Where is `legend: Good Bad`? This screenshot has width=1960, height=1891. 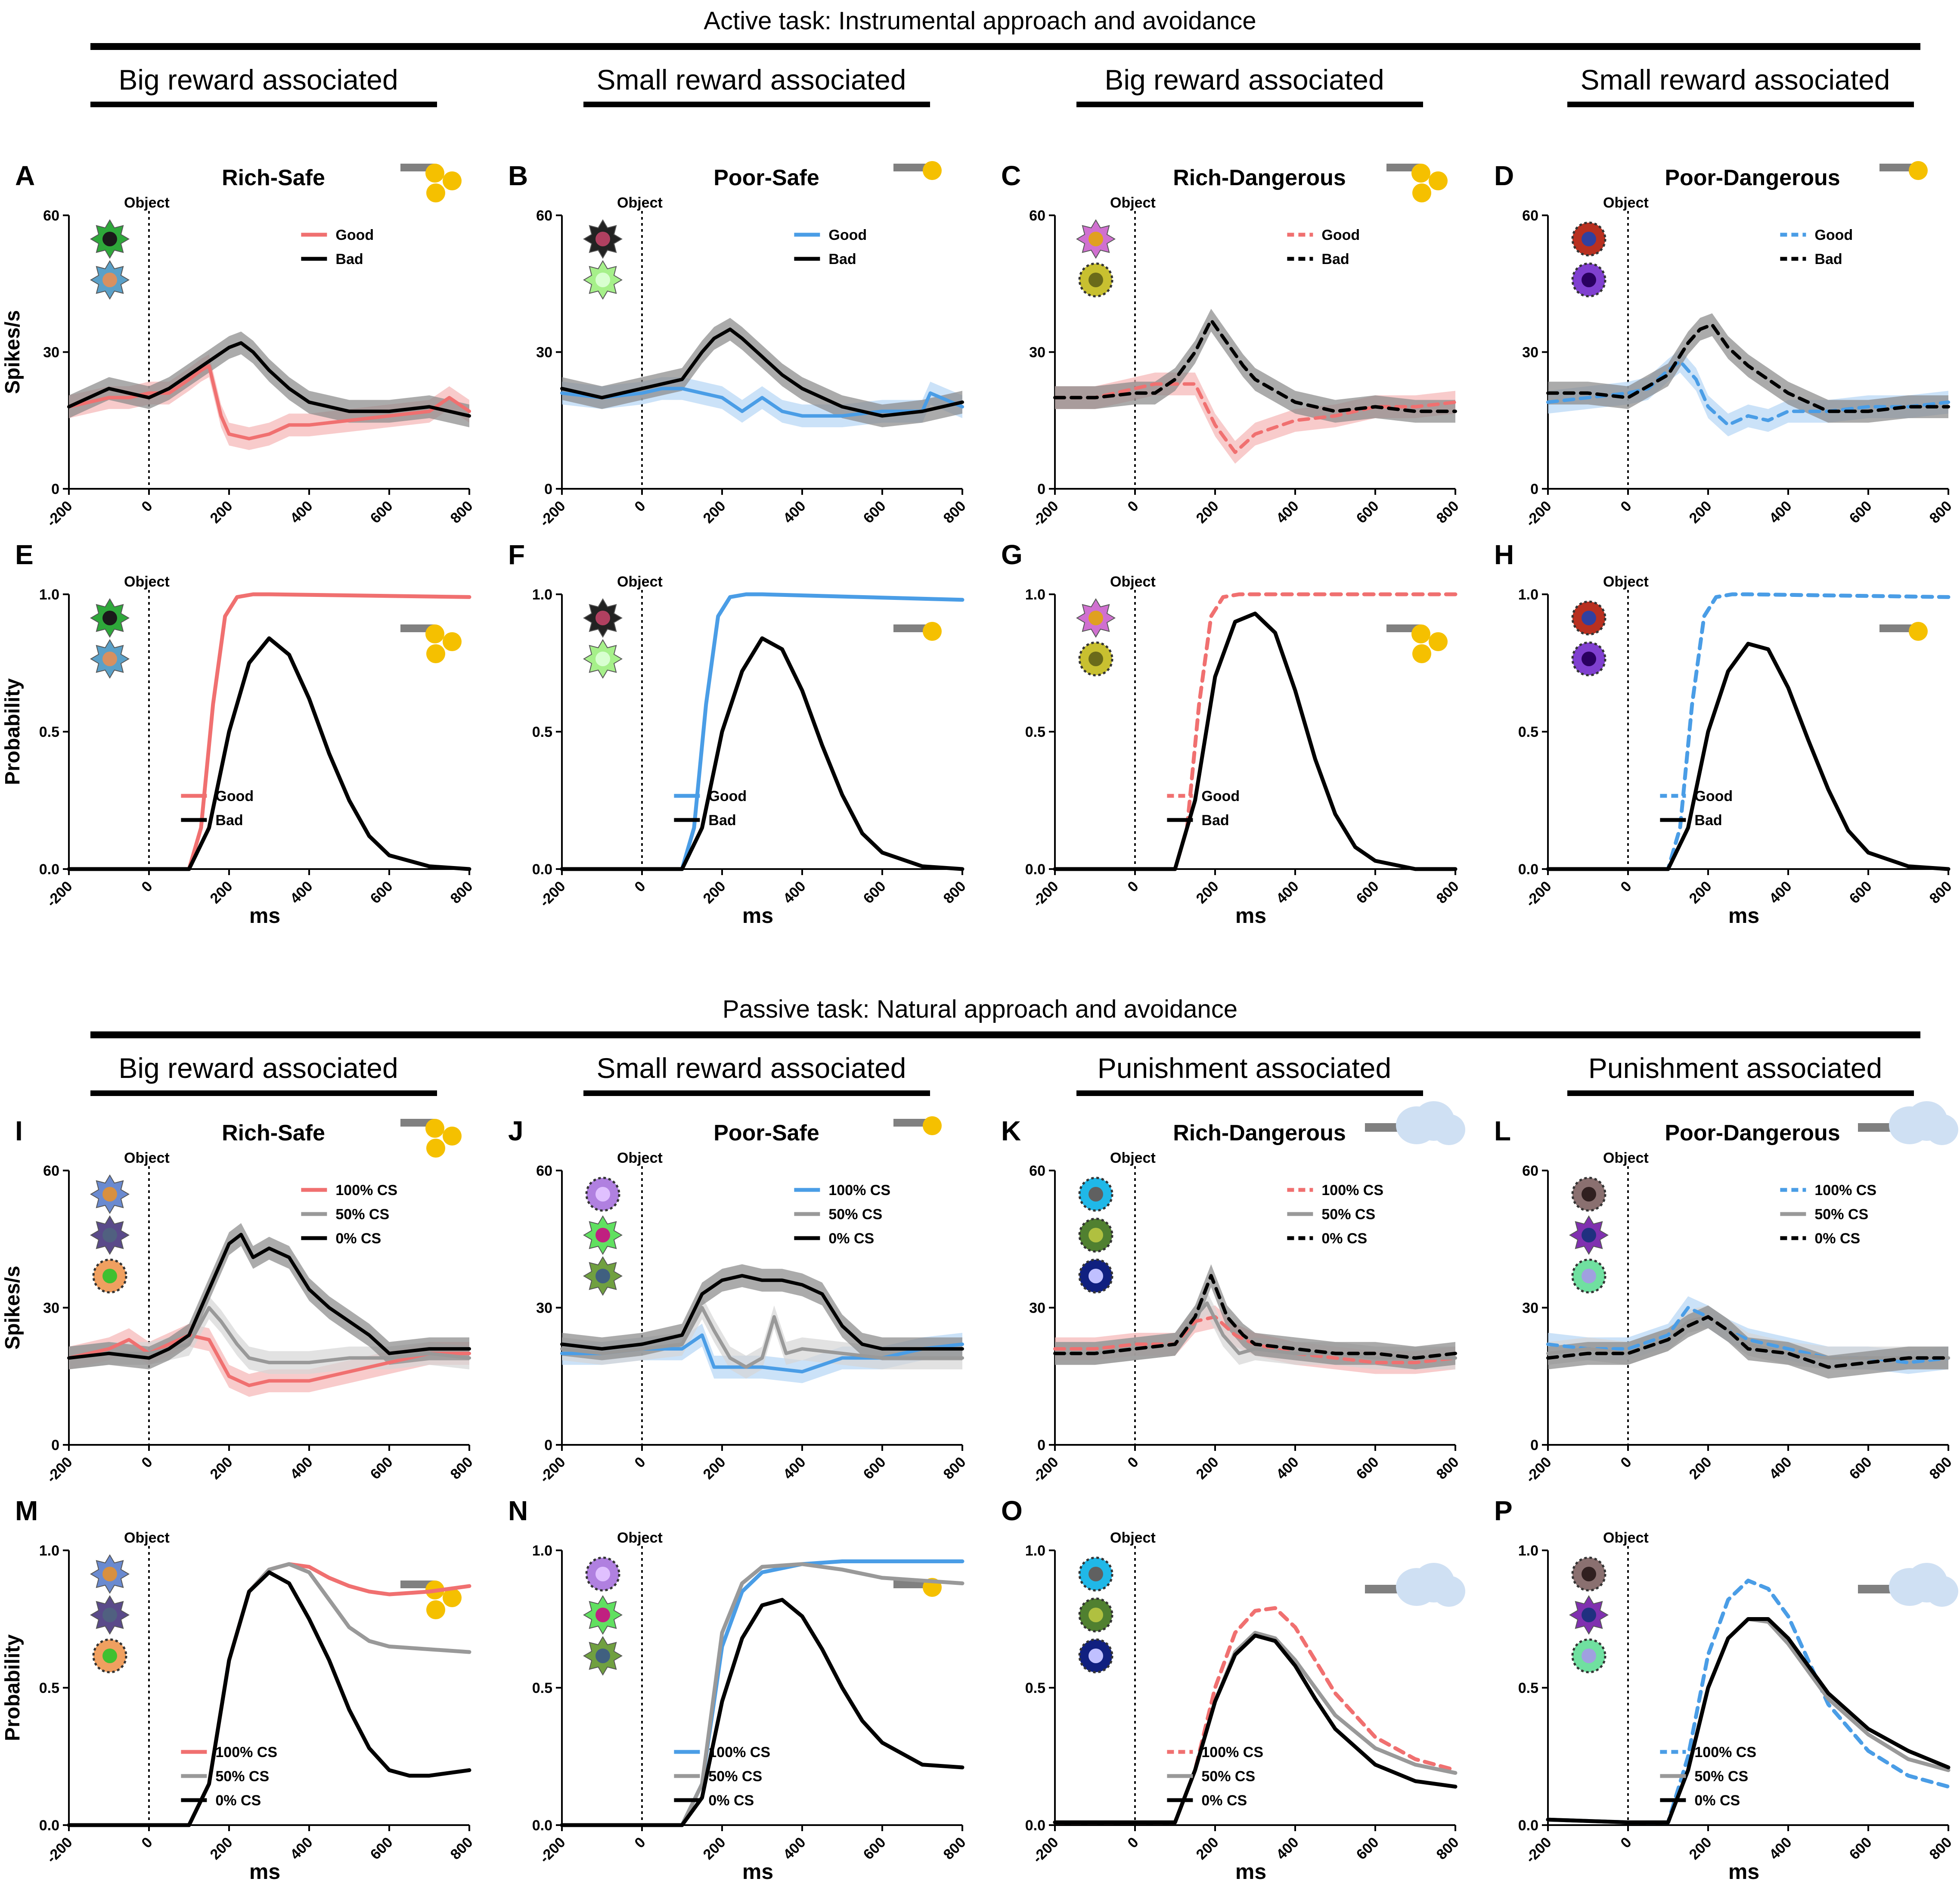 legend: Good Bad is located at coordinates (337, 247).